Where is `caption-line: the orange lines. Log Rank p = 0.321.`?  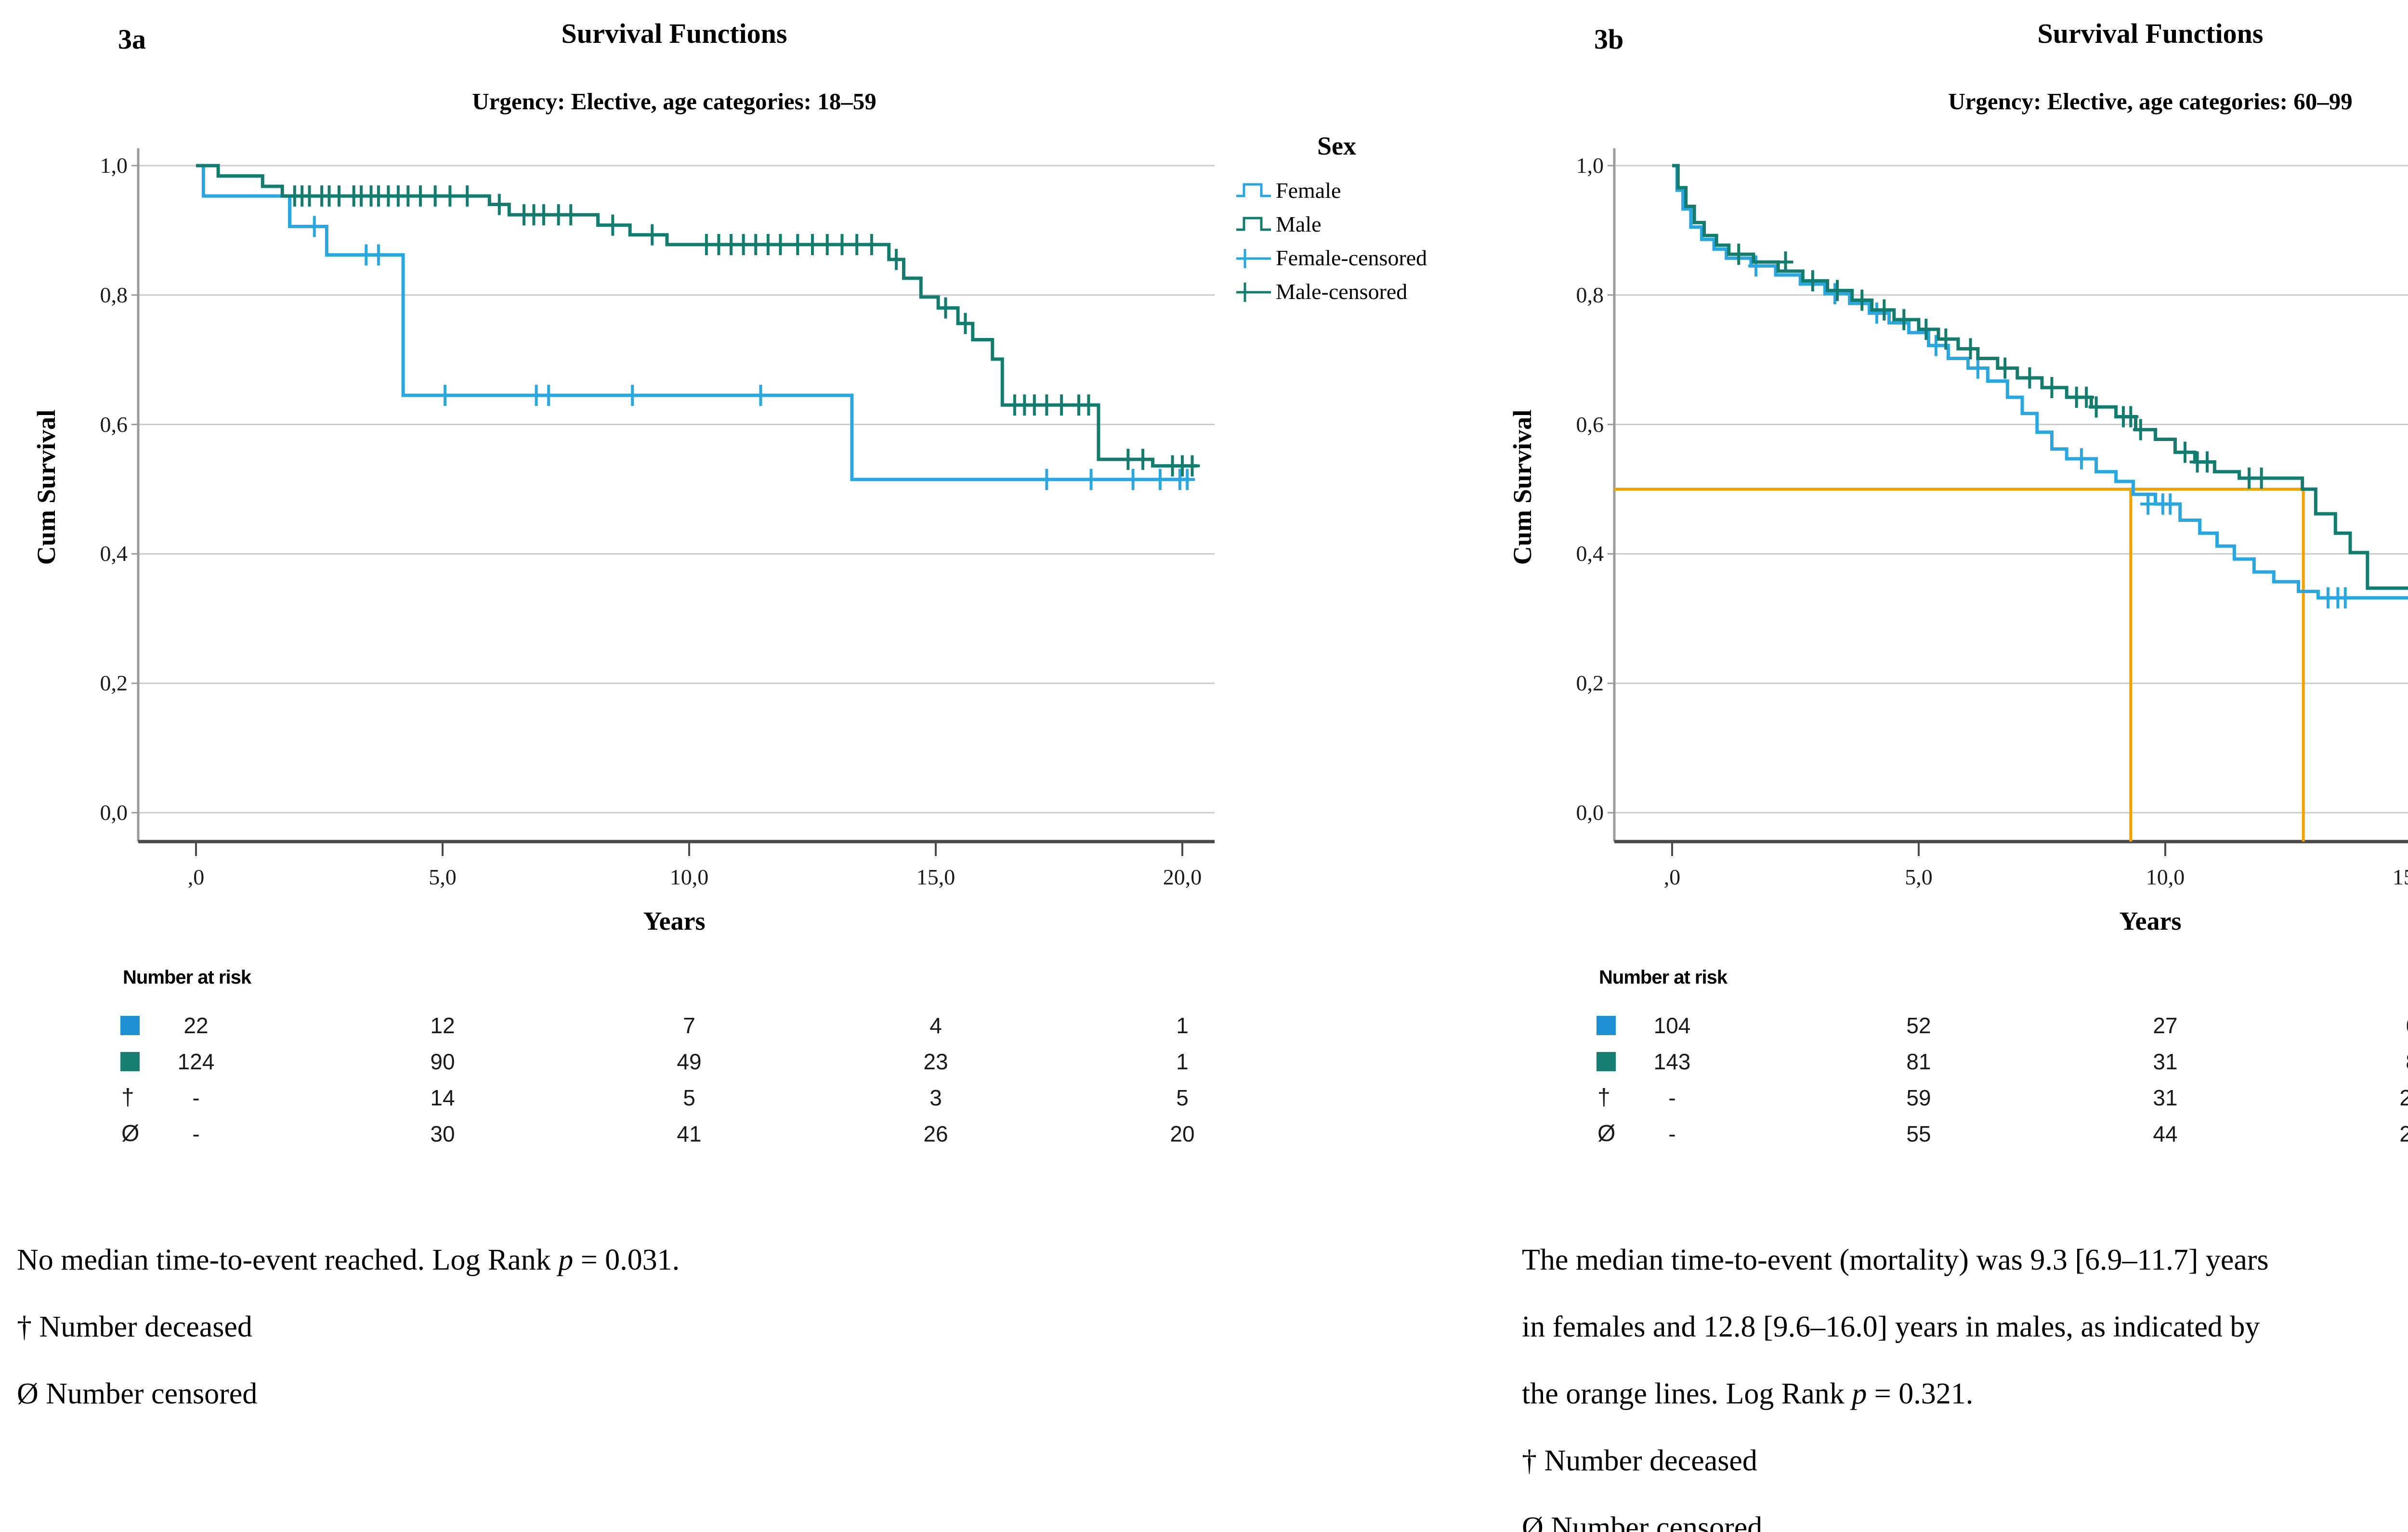 caption-line: the orange lines. Log Rank p = 0.321. is located at coordinates (1965, 1394).